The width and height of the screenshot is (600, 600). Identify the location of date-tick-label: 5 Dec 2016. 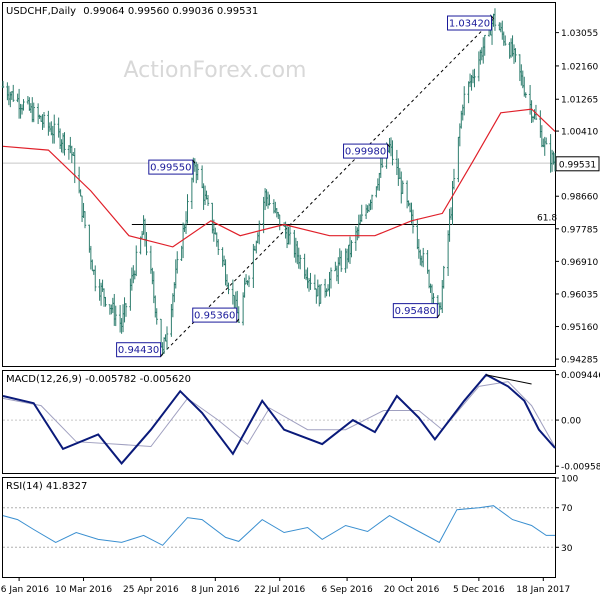
(479, 590).